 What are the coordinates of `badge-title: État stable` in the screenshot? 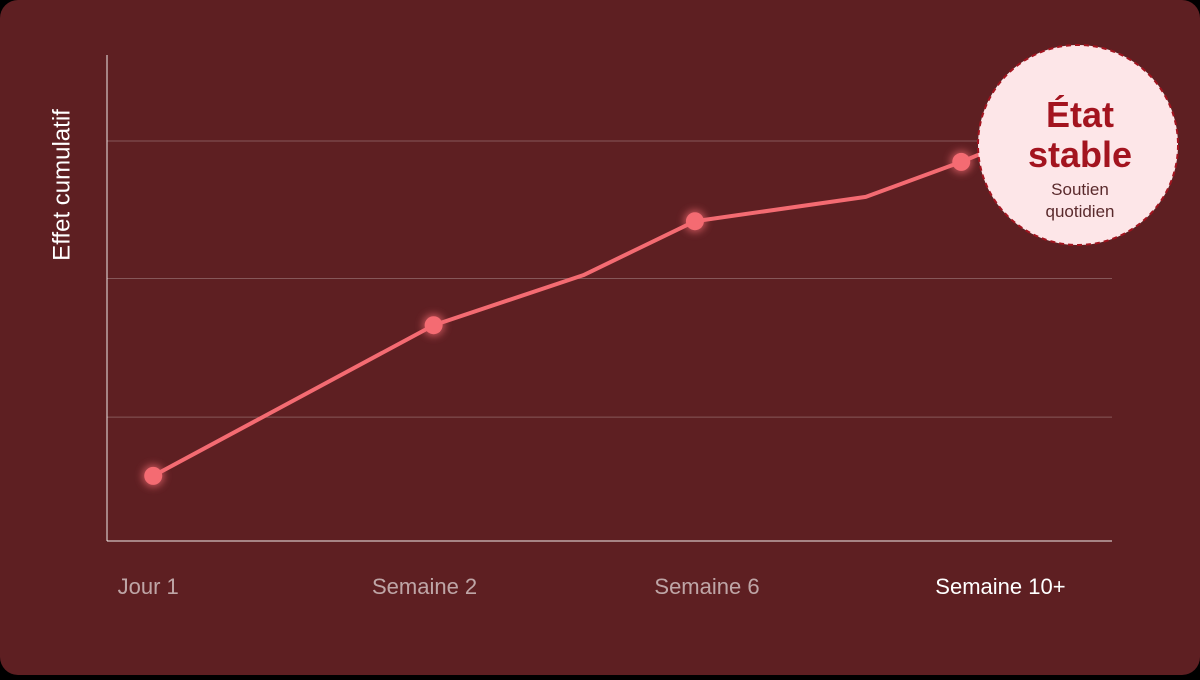 It's located at (1080, 134).